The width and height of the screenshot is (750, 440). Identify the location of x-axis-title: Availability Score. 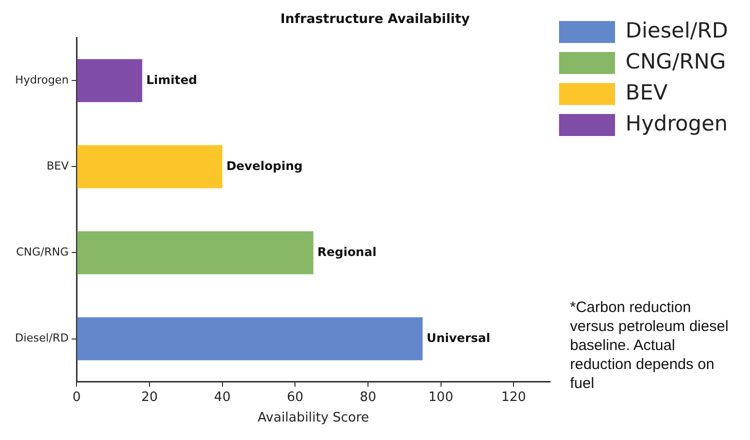
(314, 418).